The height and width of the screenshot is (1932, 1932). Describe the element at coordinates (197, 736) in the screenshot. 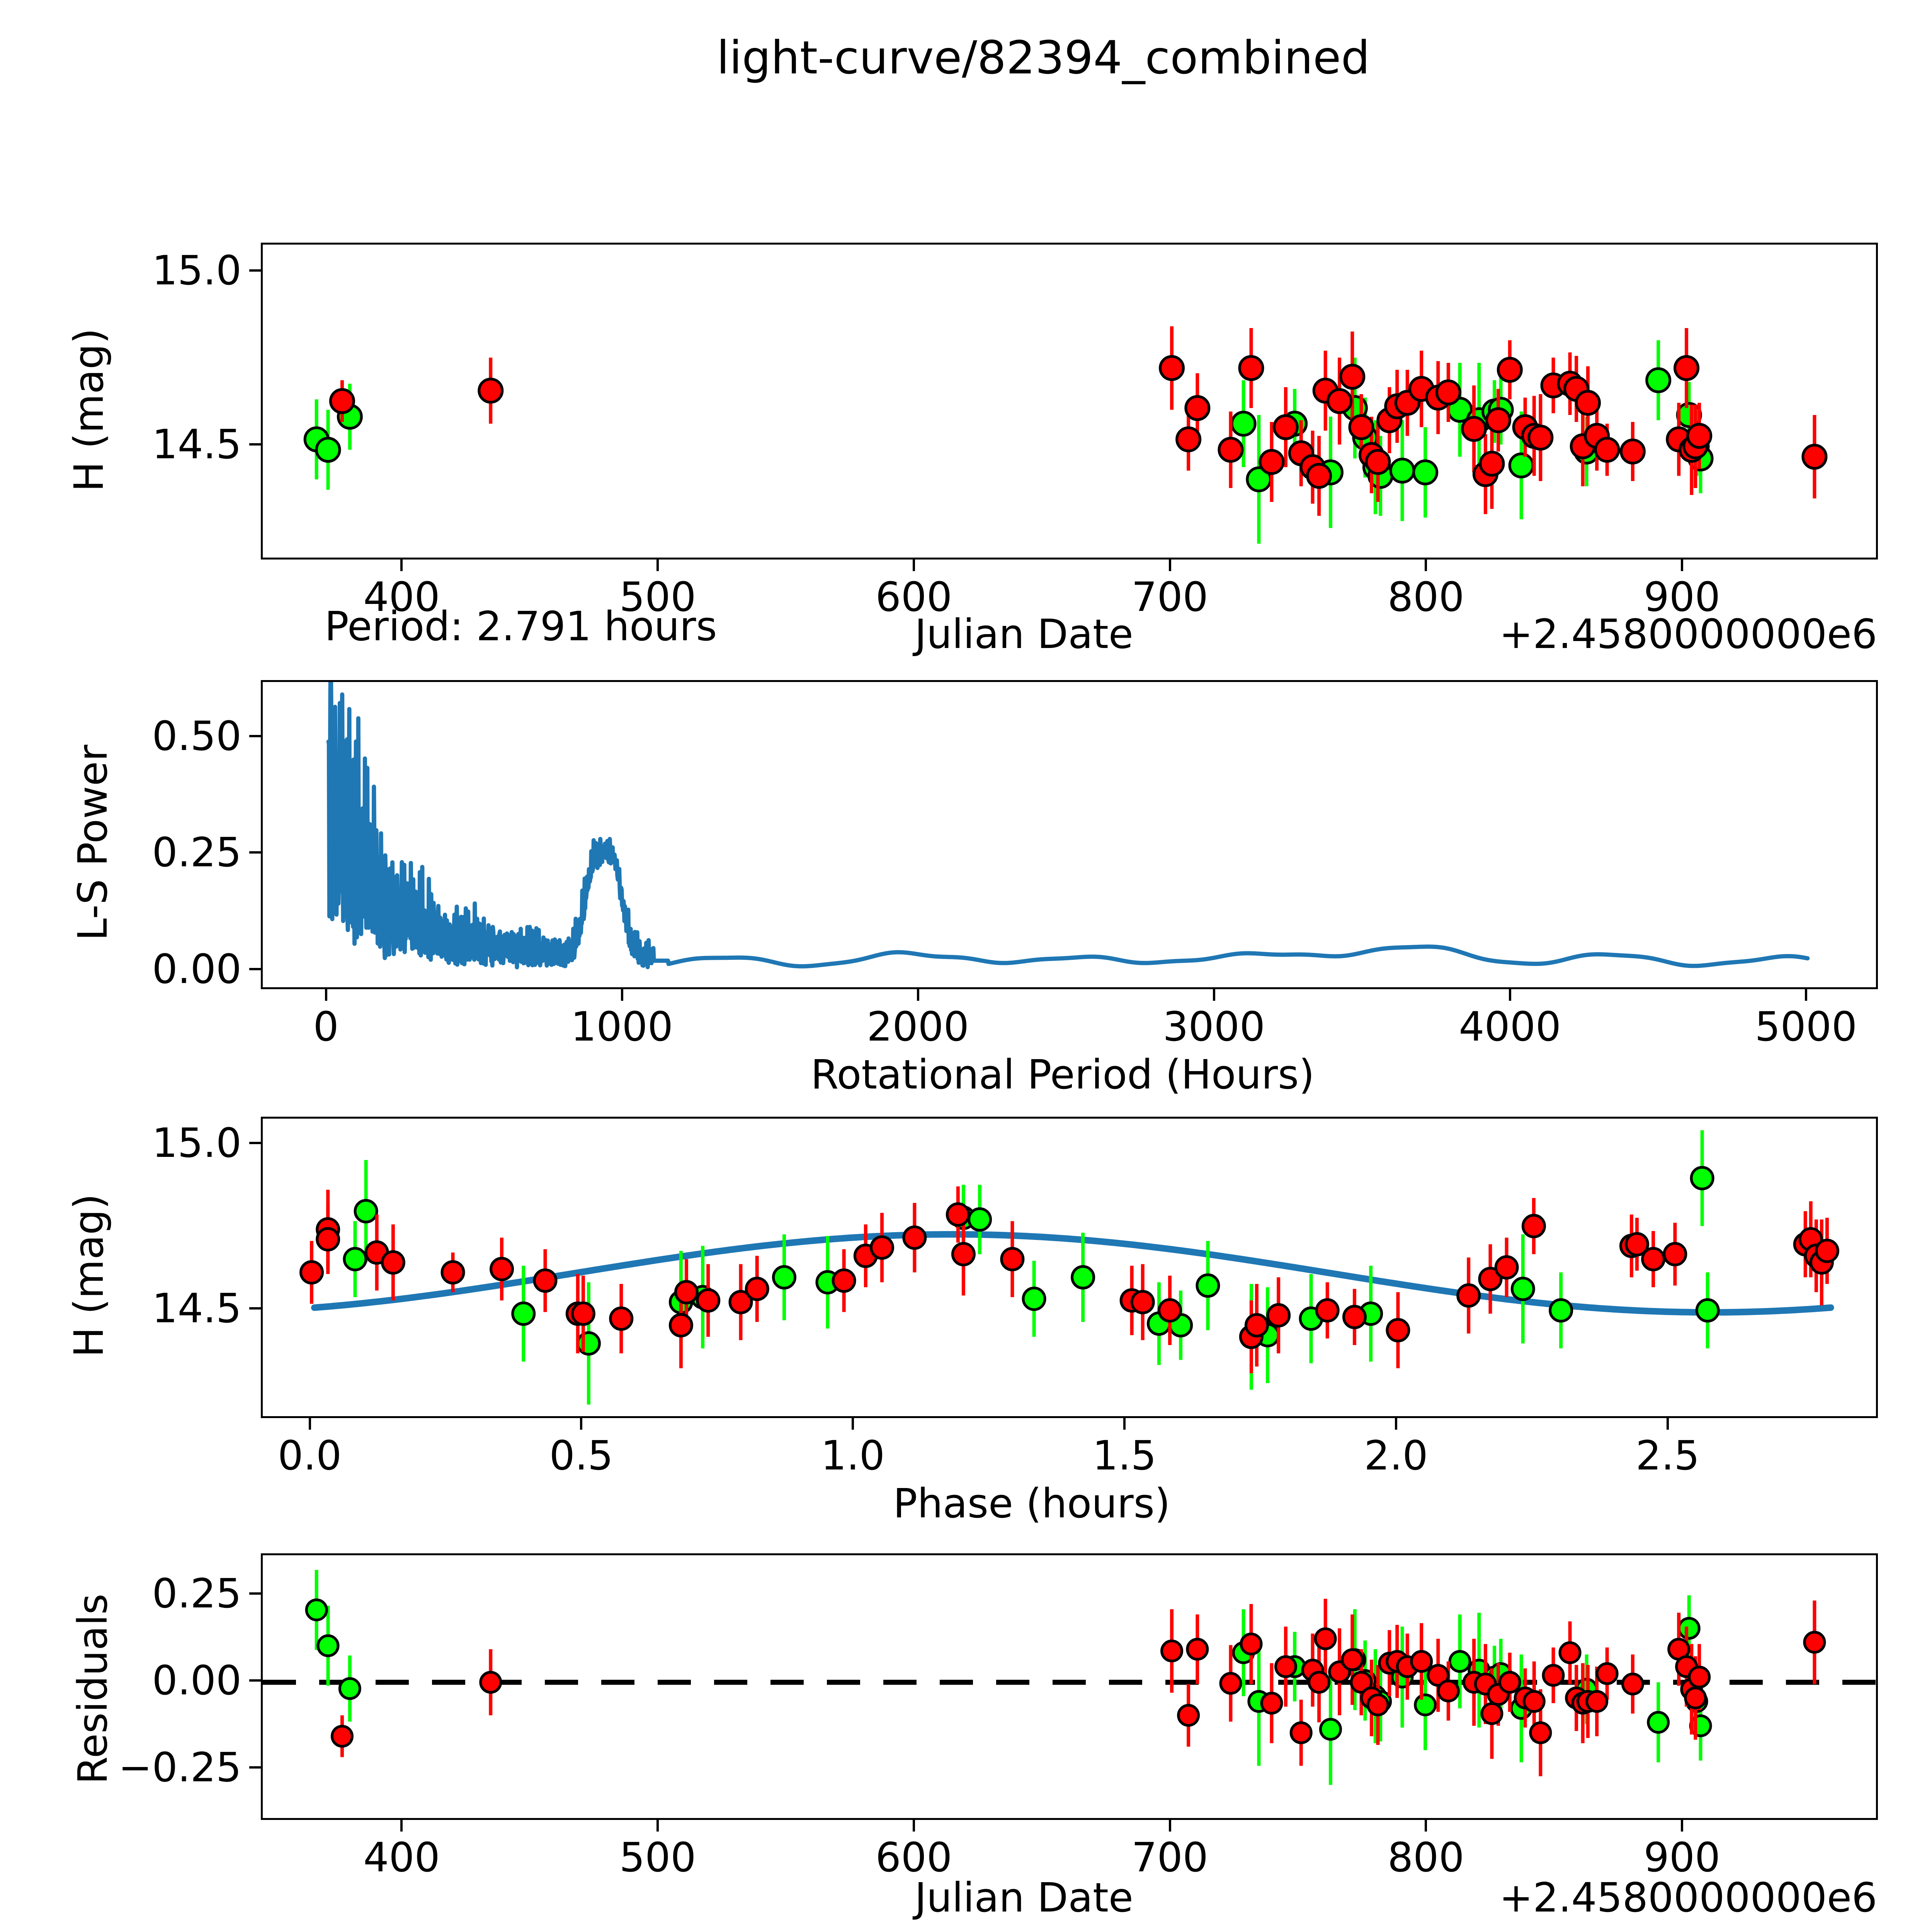

I see `y-tick-label: 0.50` at that location.